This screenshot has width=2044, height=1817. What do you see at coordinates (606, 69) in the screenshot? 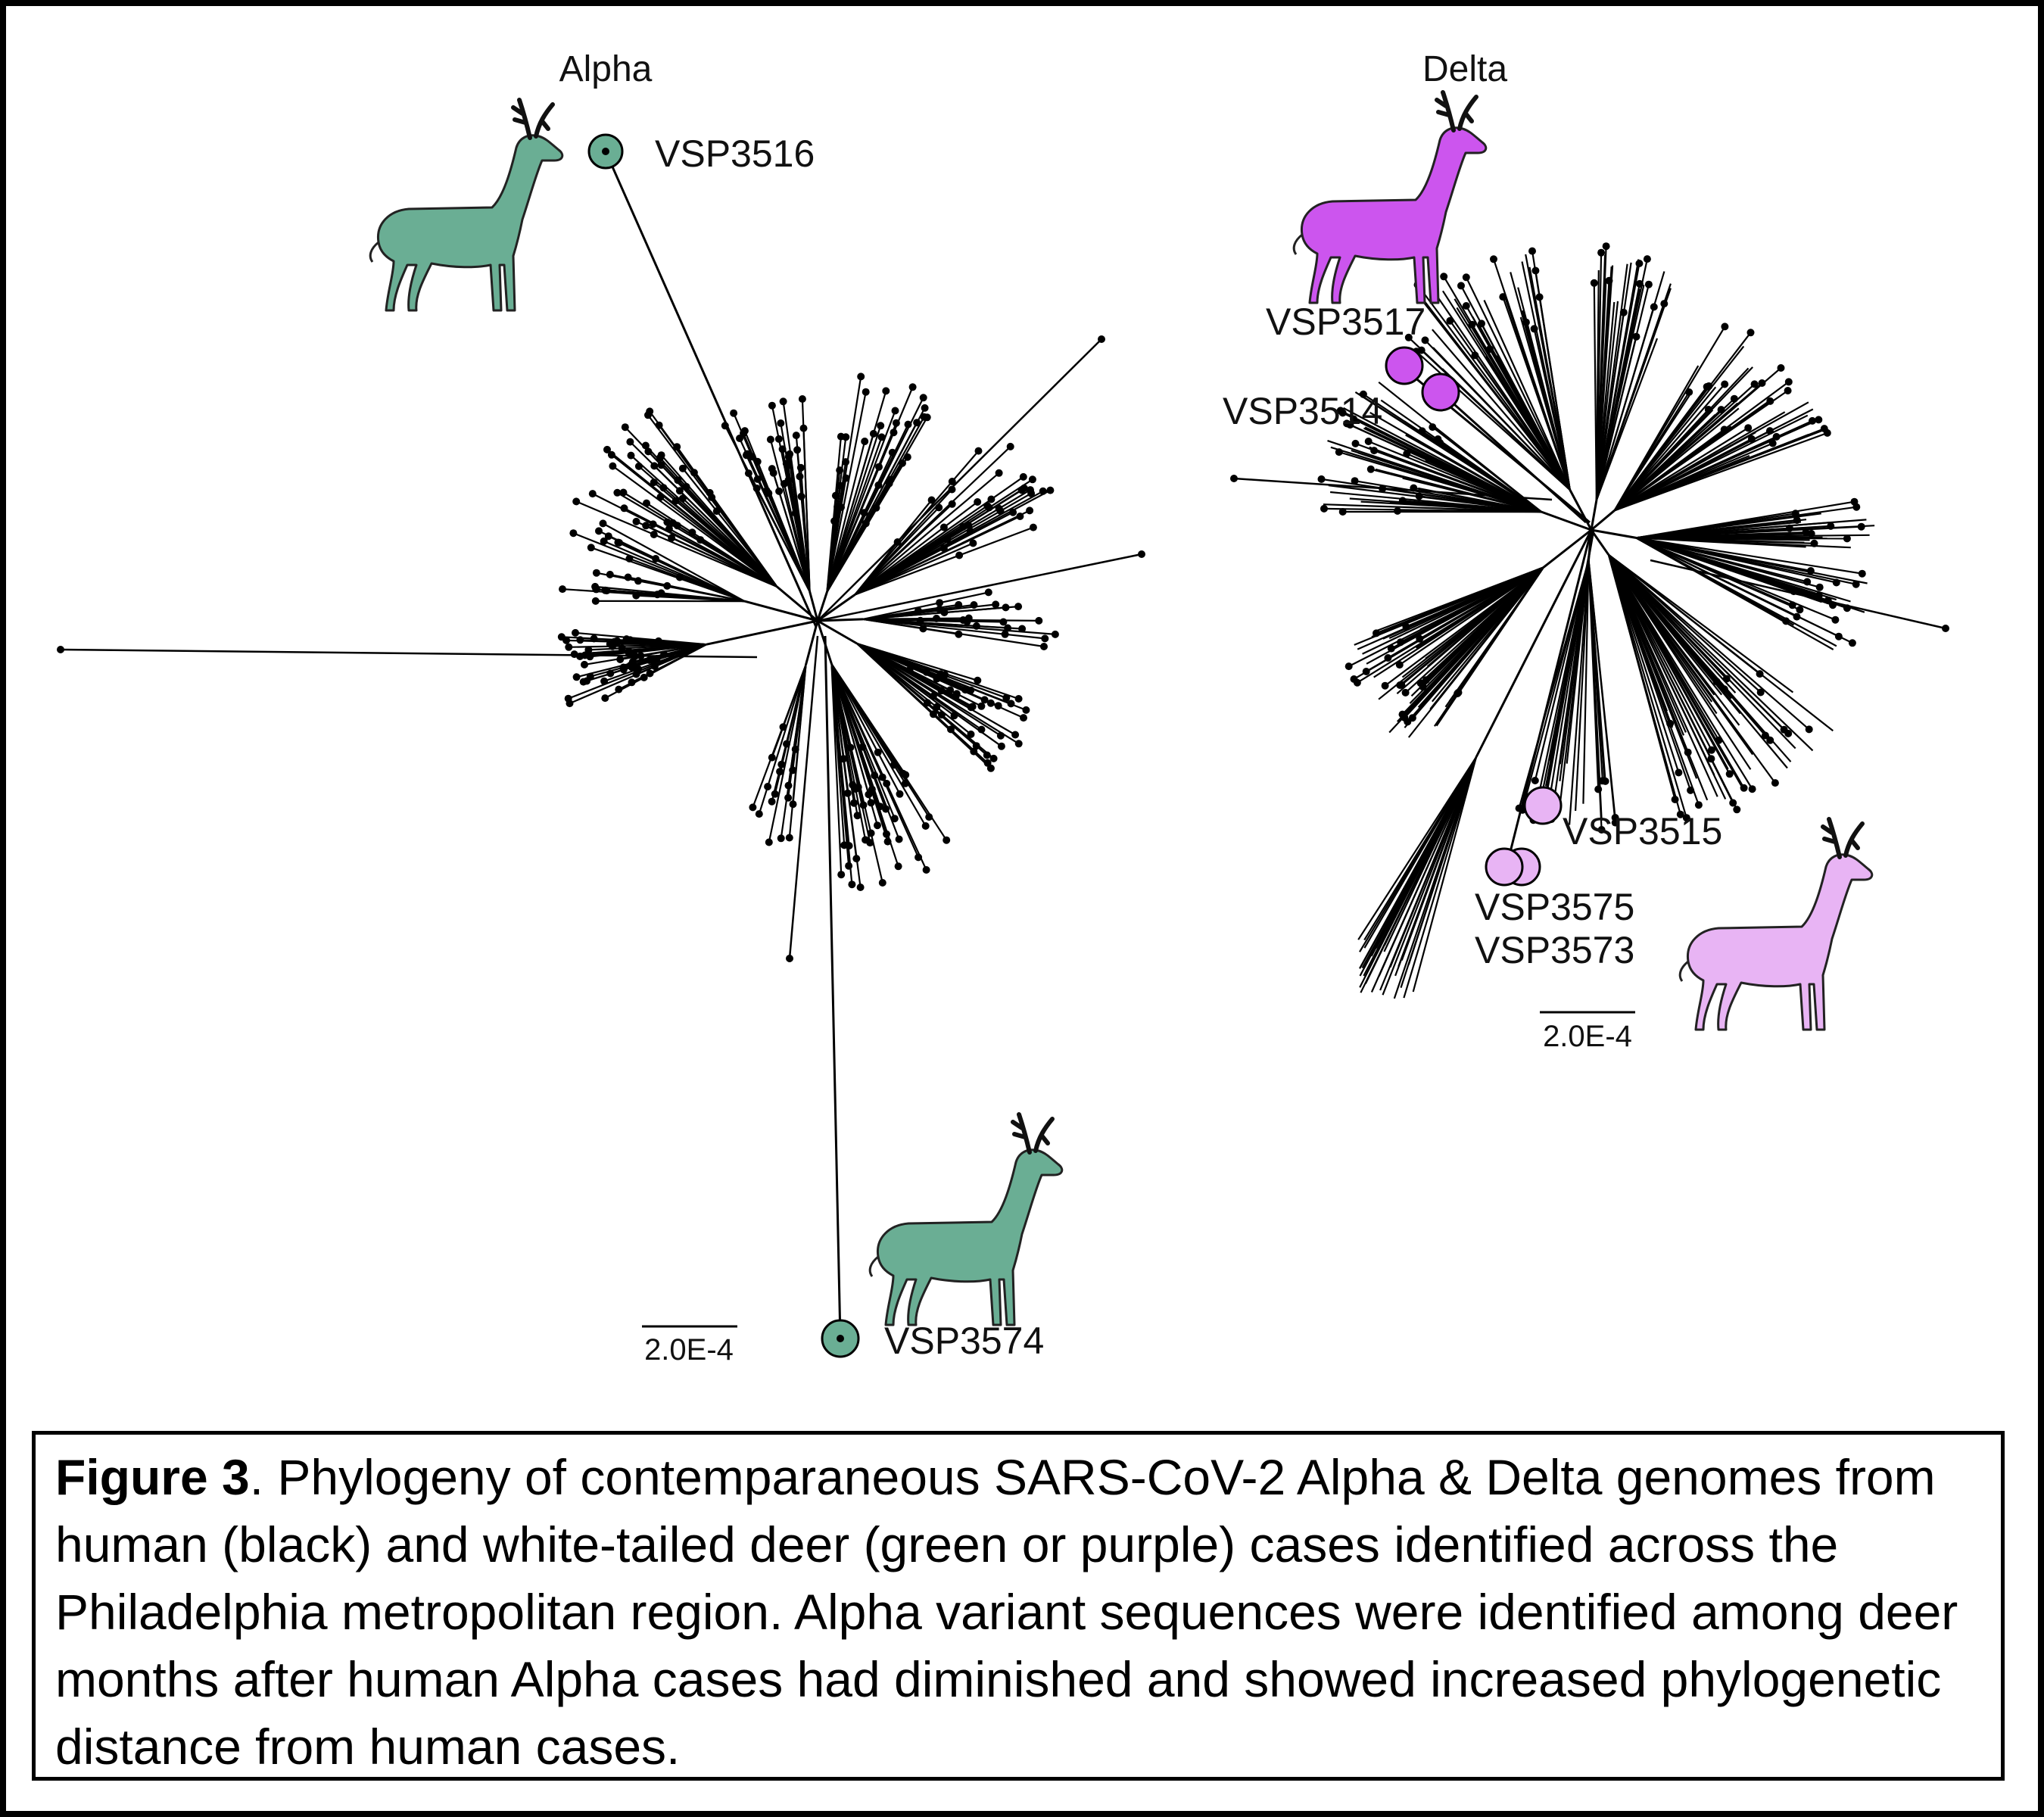
I see `alpha-title: Alpha` at bounding box center [606, 69].